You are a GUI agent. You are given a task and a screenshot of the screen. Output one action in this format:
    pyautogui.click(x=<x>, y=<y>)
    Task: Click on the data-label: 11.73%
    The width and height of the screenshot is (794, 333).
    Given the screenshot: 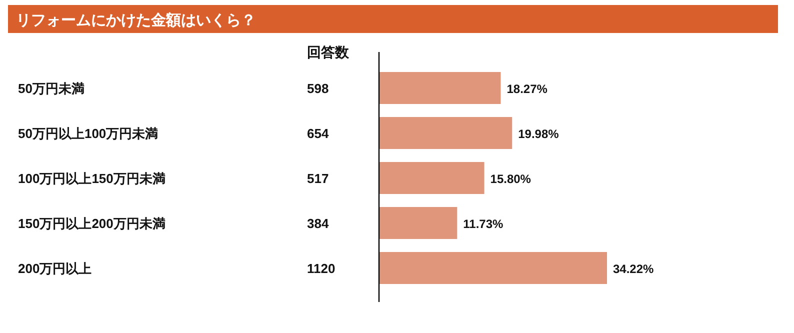 What is the action you would take?
    pyautogui.click(x=483, y=224)
    